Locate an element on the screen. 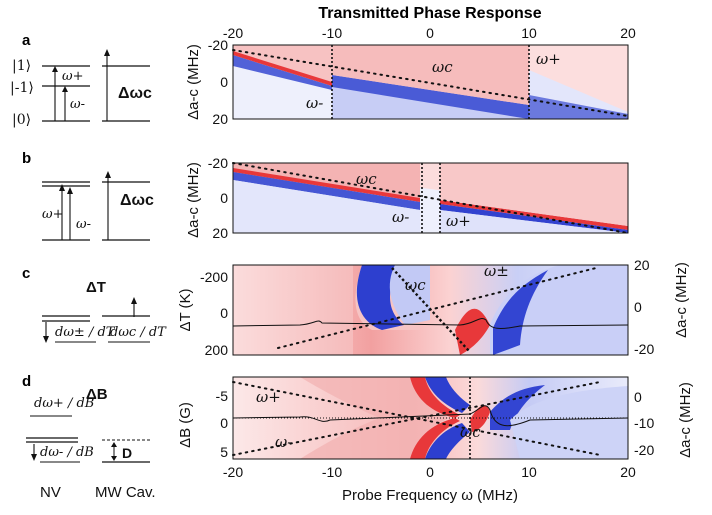  heatmap-a is located at coordinates (430, 82).